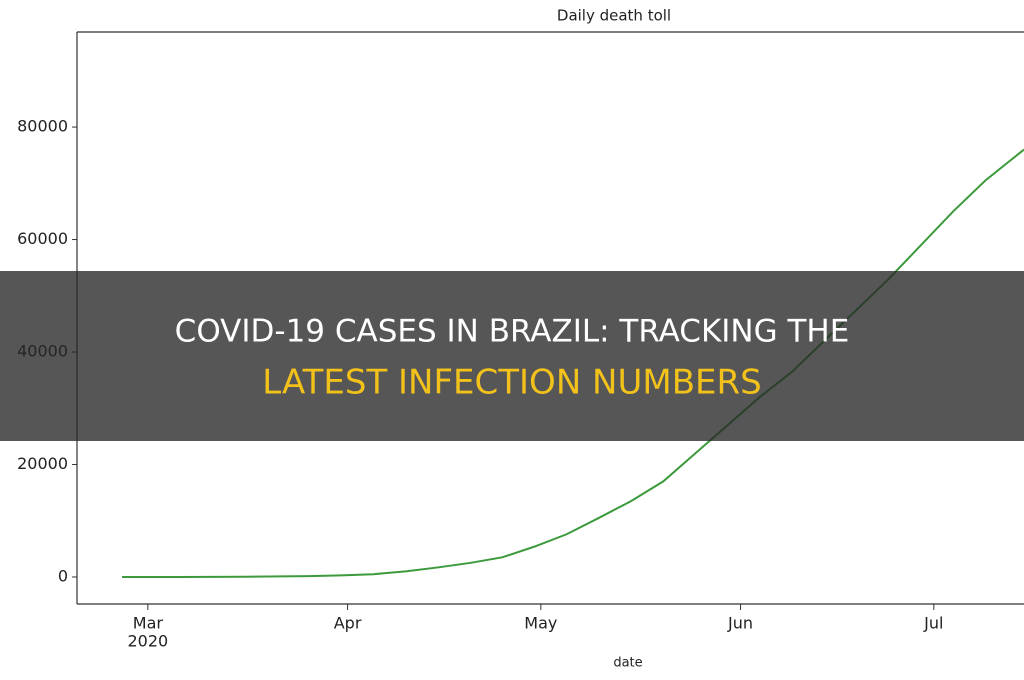 This screenshot has height=680, width=1024. Describe the element at coordinates (614, 16) in the screenshot. I see `chart-title: Daily death toll` at that location.